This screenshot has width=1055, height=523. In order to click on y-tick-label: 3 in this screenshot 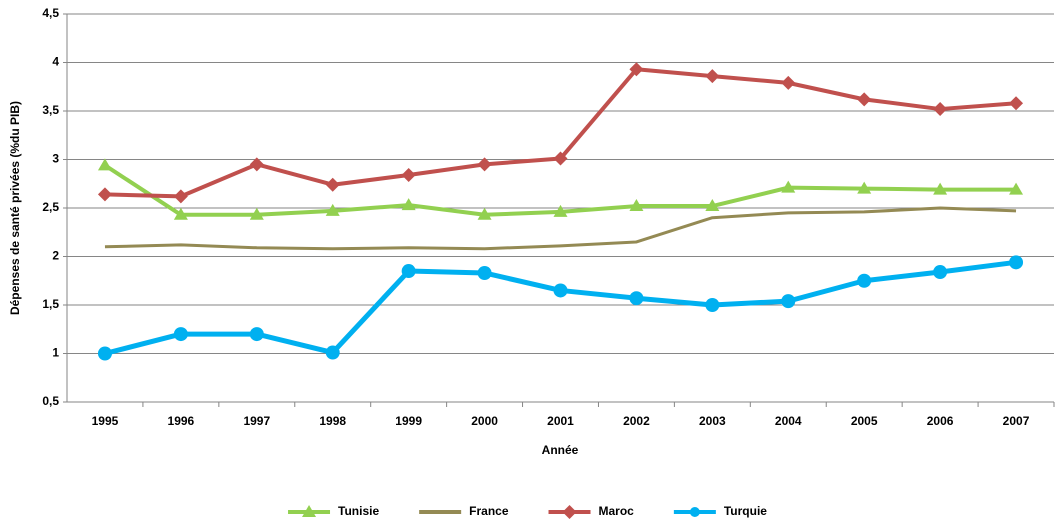, I will do `click(55, 159)`.